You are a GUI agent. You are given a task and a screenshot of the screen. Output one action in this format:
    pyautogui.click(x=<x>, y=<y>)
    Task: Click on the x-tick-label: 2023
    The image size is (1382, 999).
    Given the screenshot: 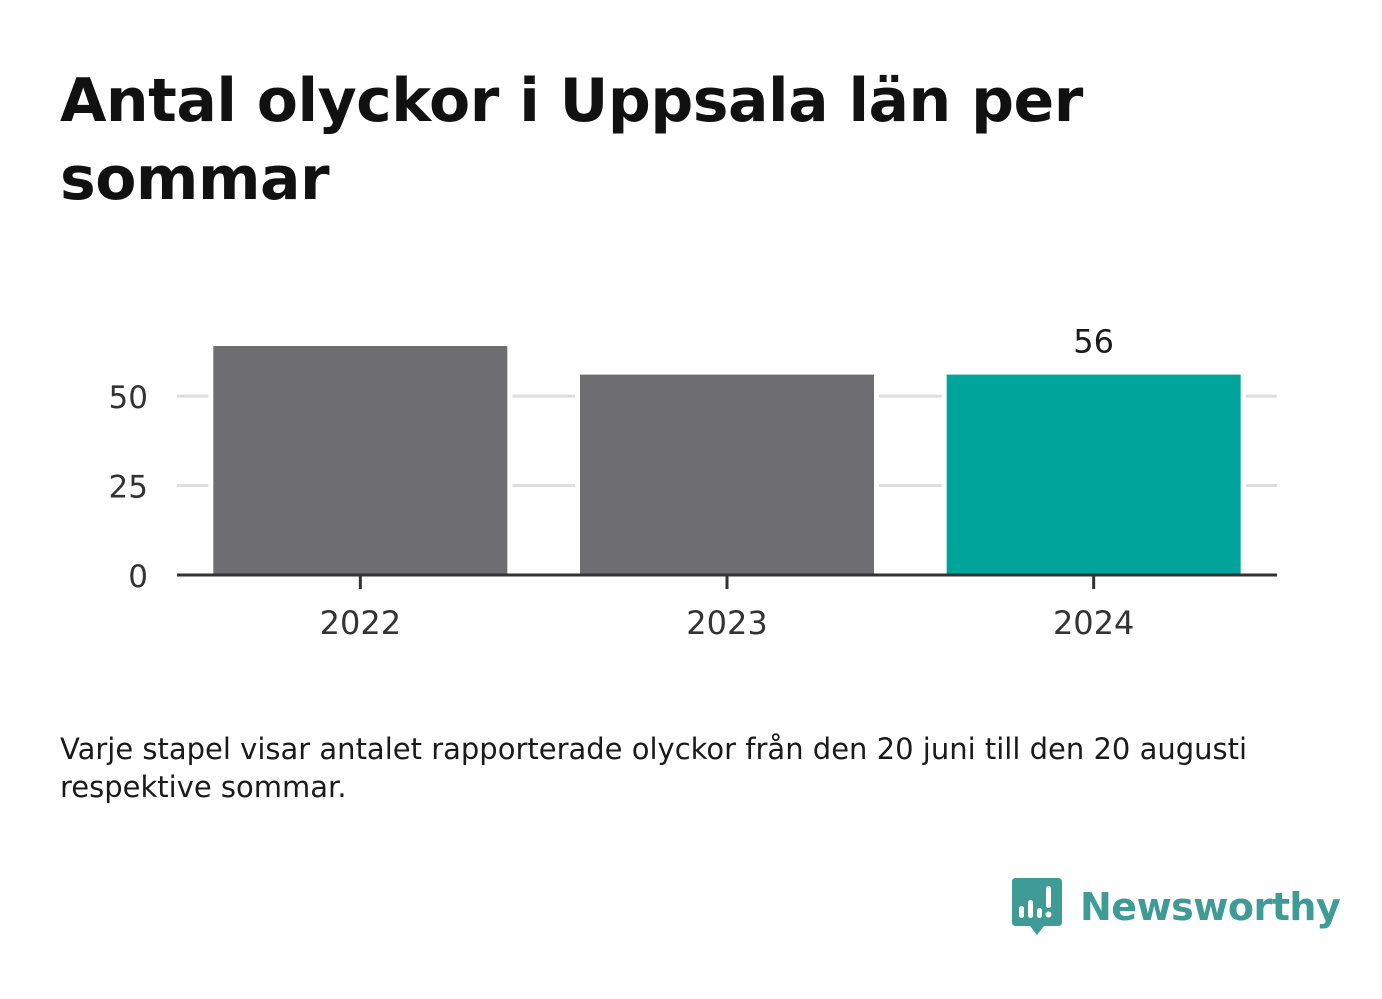 What is the action you would take?
    pyautogui.click(x=726, y=623)
    